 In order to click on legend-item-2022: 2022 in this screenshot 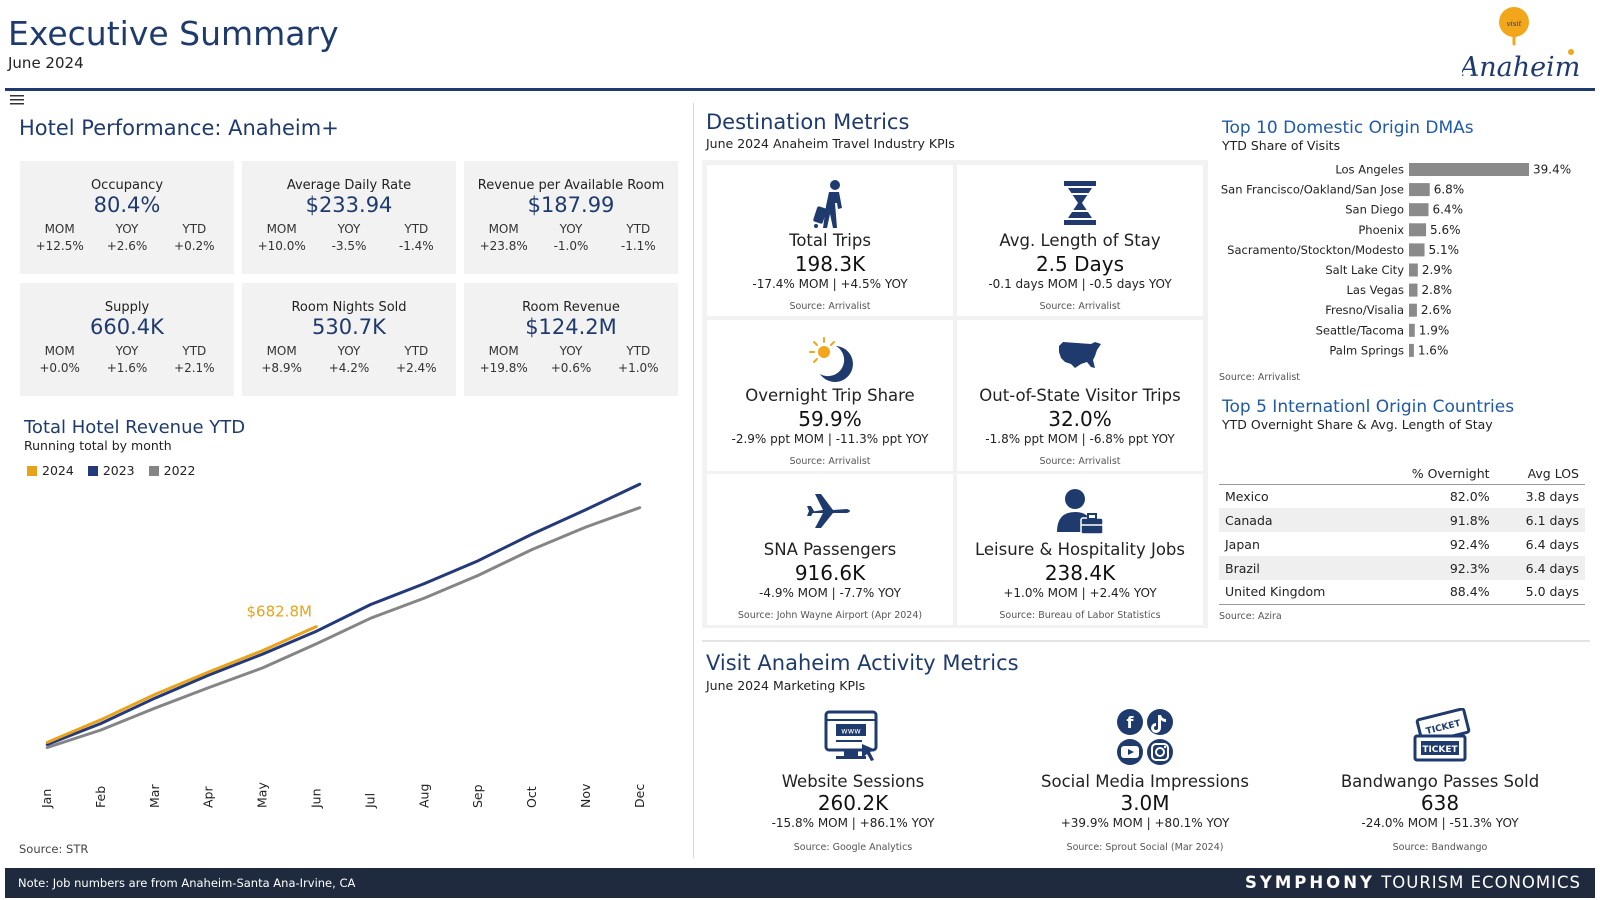, I will do `click(171, 470)`.